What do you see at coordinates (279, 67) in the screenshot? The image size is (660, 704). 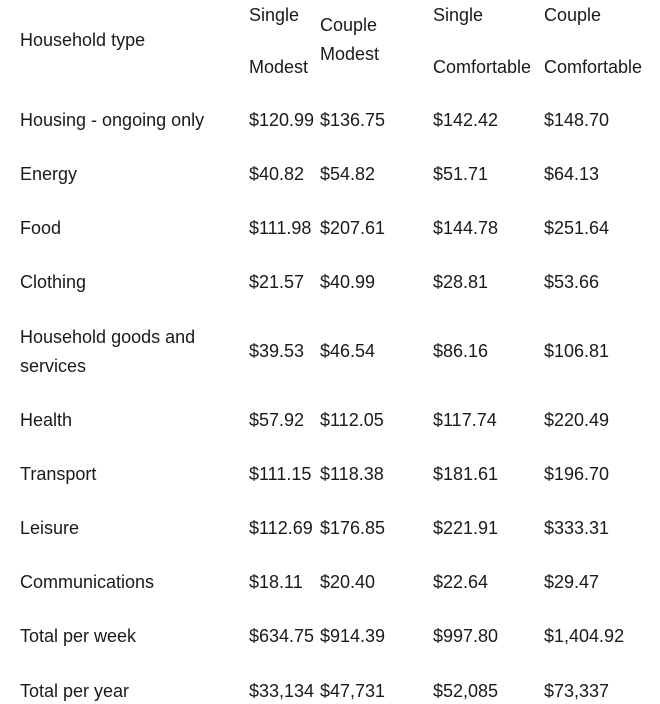 I see `header-single-modest-line2: Modest` at bounding box center [279, 67].